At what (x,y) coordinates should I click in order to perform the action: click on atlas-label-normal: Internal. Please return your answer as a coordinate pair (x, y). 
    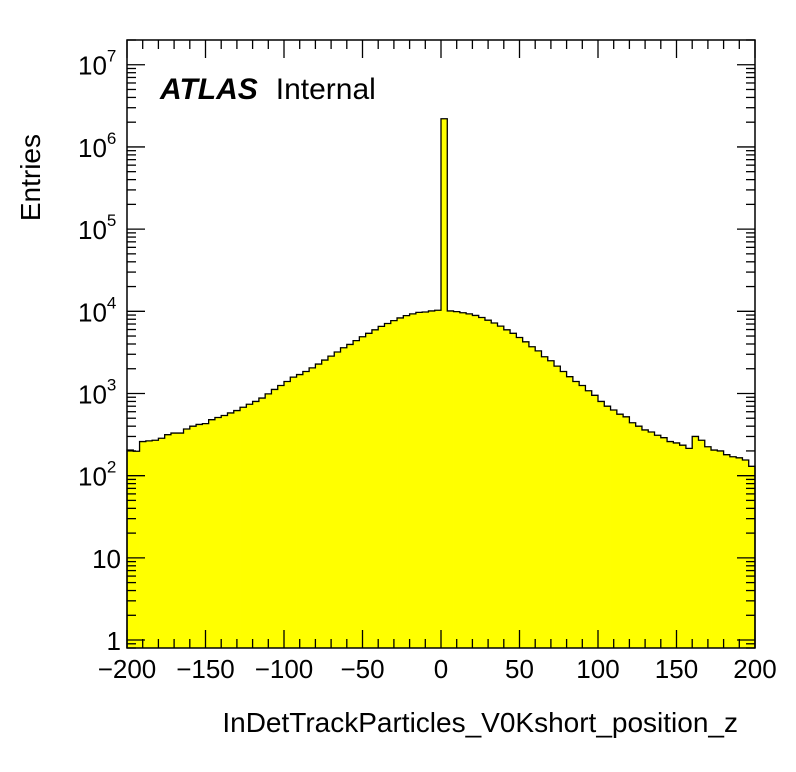
    Looking at the image, I should click on (326, 89).